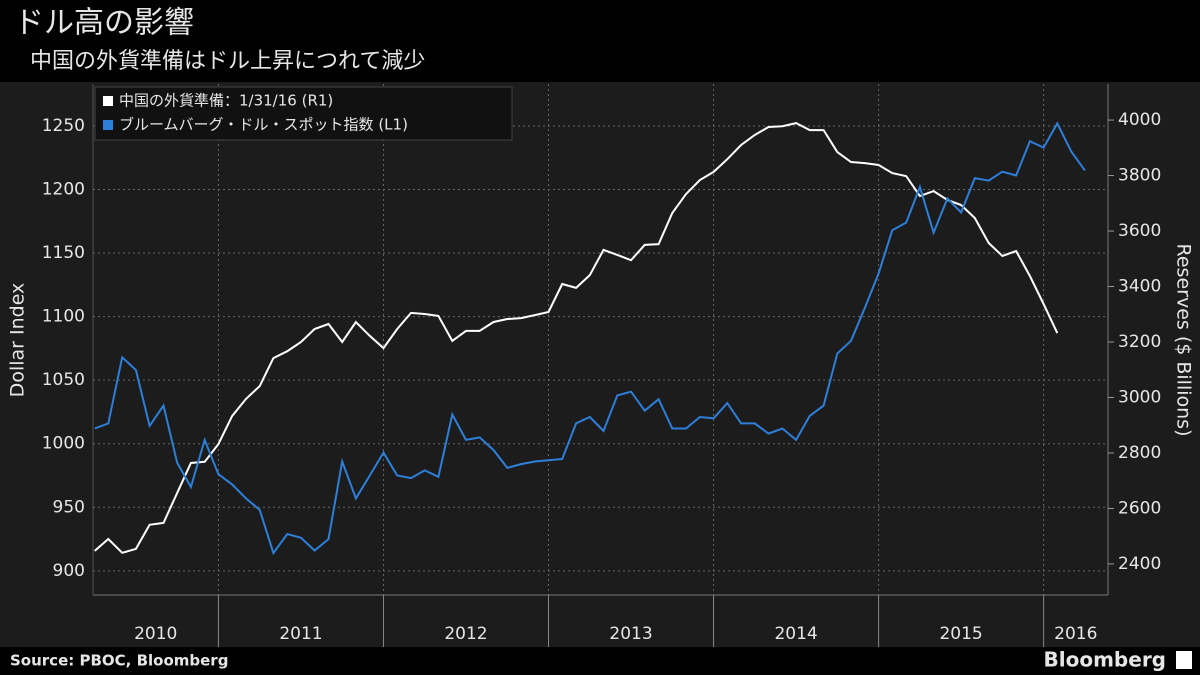 This screenshot has height=675, width=1200. I want to click on x-tick-label: 2014, so click(795, 634).